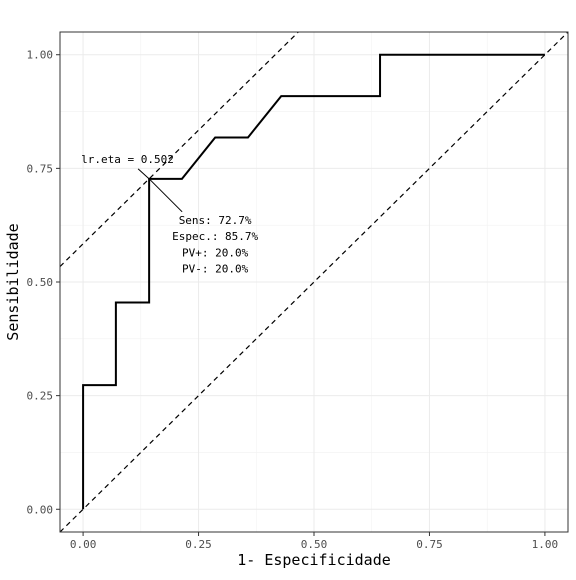  Describe the element at coordinates (40, 282) in the screenshot. I see `y-tick-label: 0.50` at that location.